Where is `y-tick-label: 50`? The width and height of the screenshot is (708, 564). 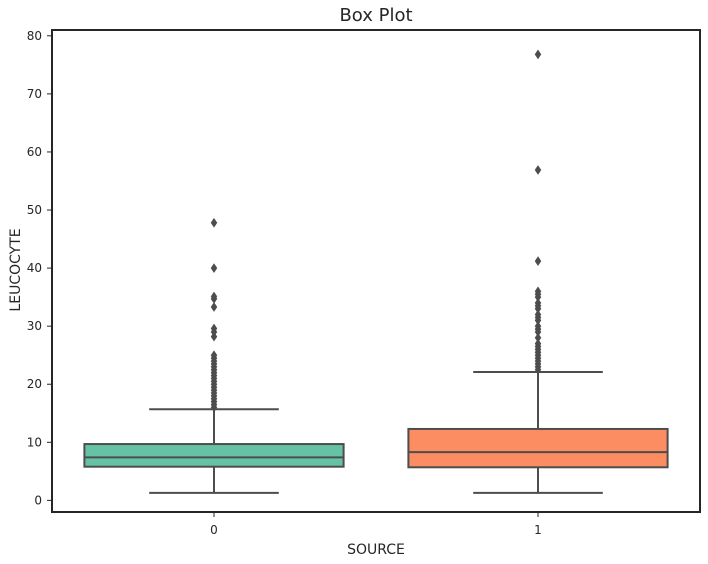 y-tick-label: 50 is located at coordinates (34, 210).